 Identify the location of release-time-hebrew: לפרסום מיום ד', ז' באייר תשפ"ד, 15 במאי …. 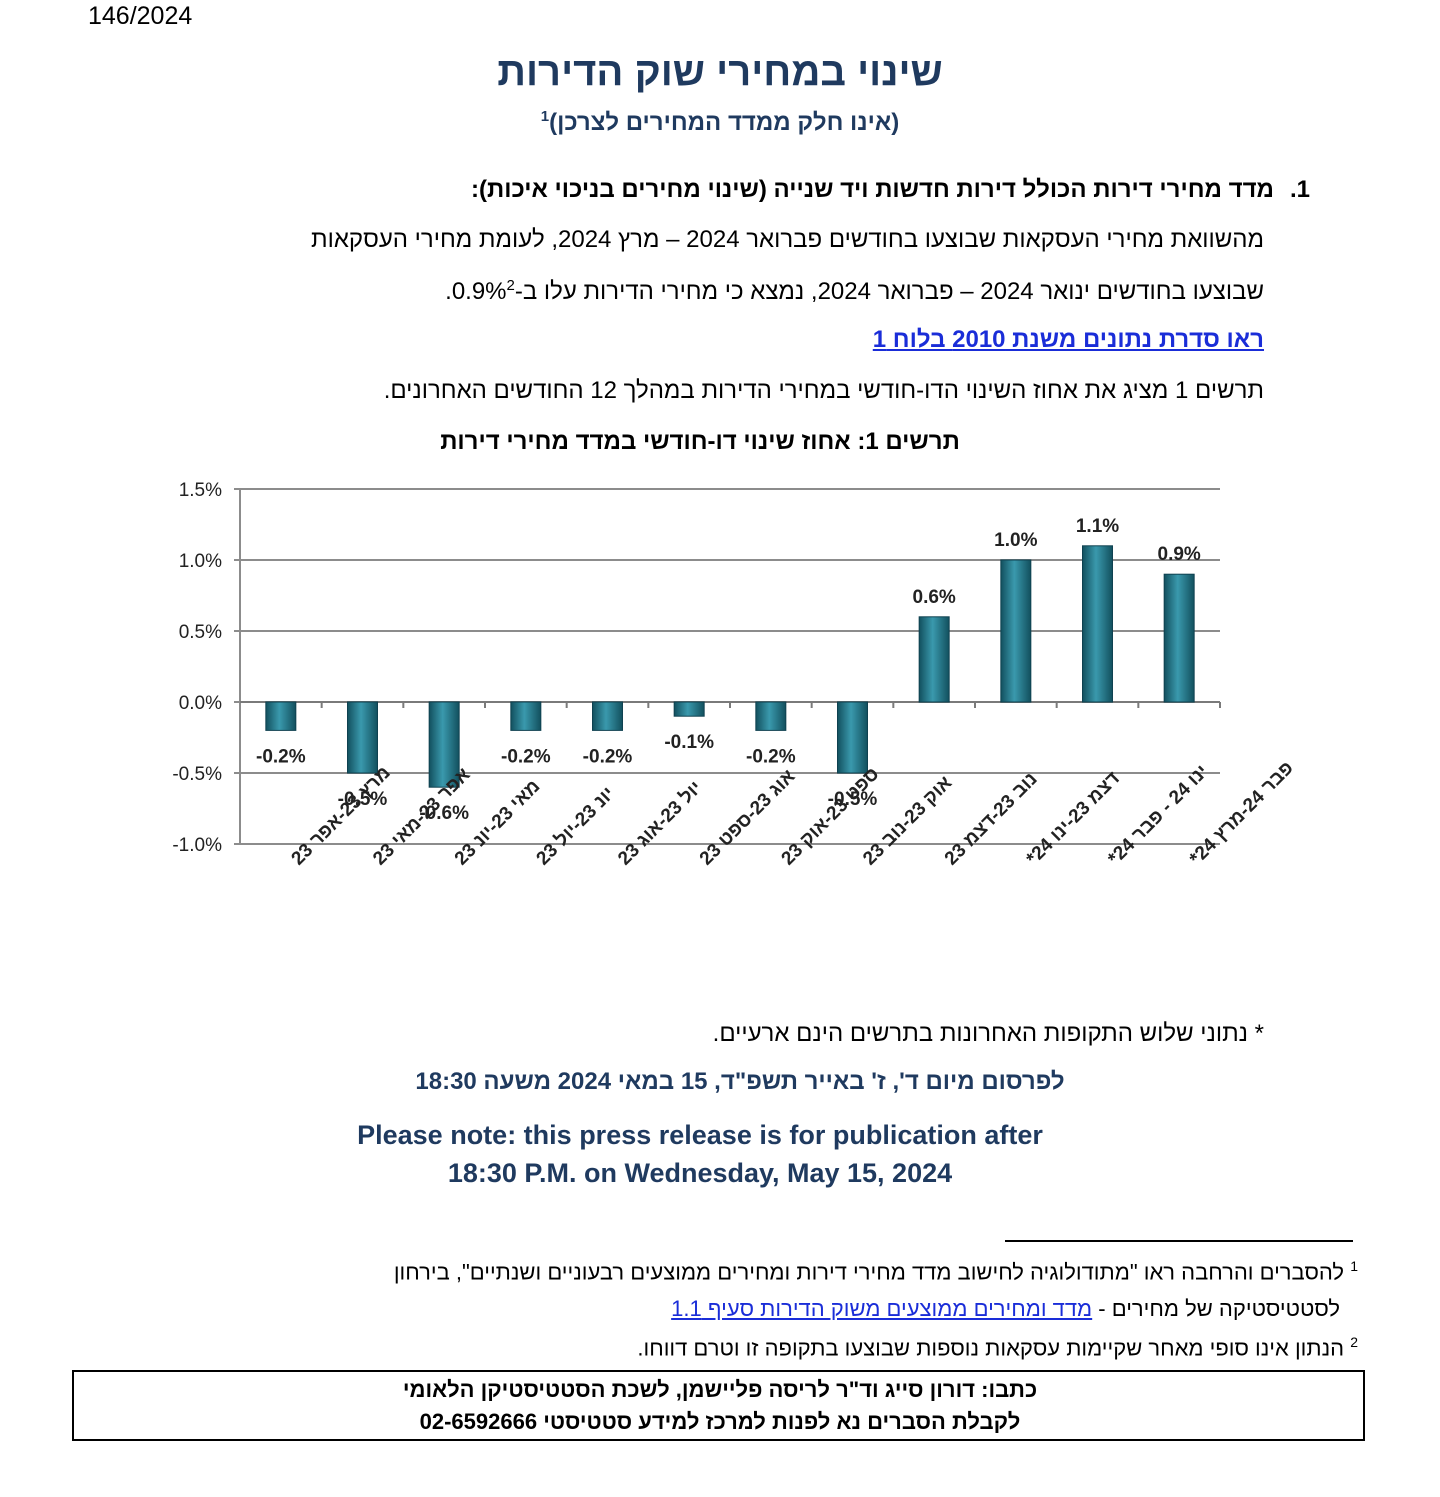
(740, 1081).